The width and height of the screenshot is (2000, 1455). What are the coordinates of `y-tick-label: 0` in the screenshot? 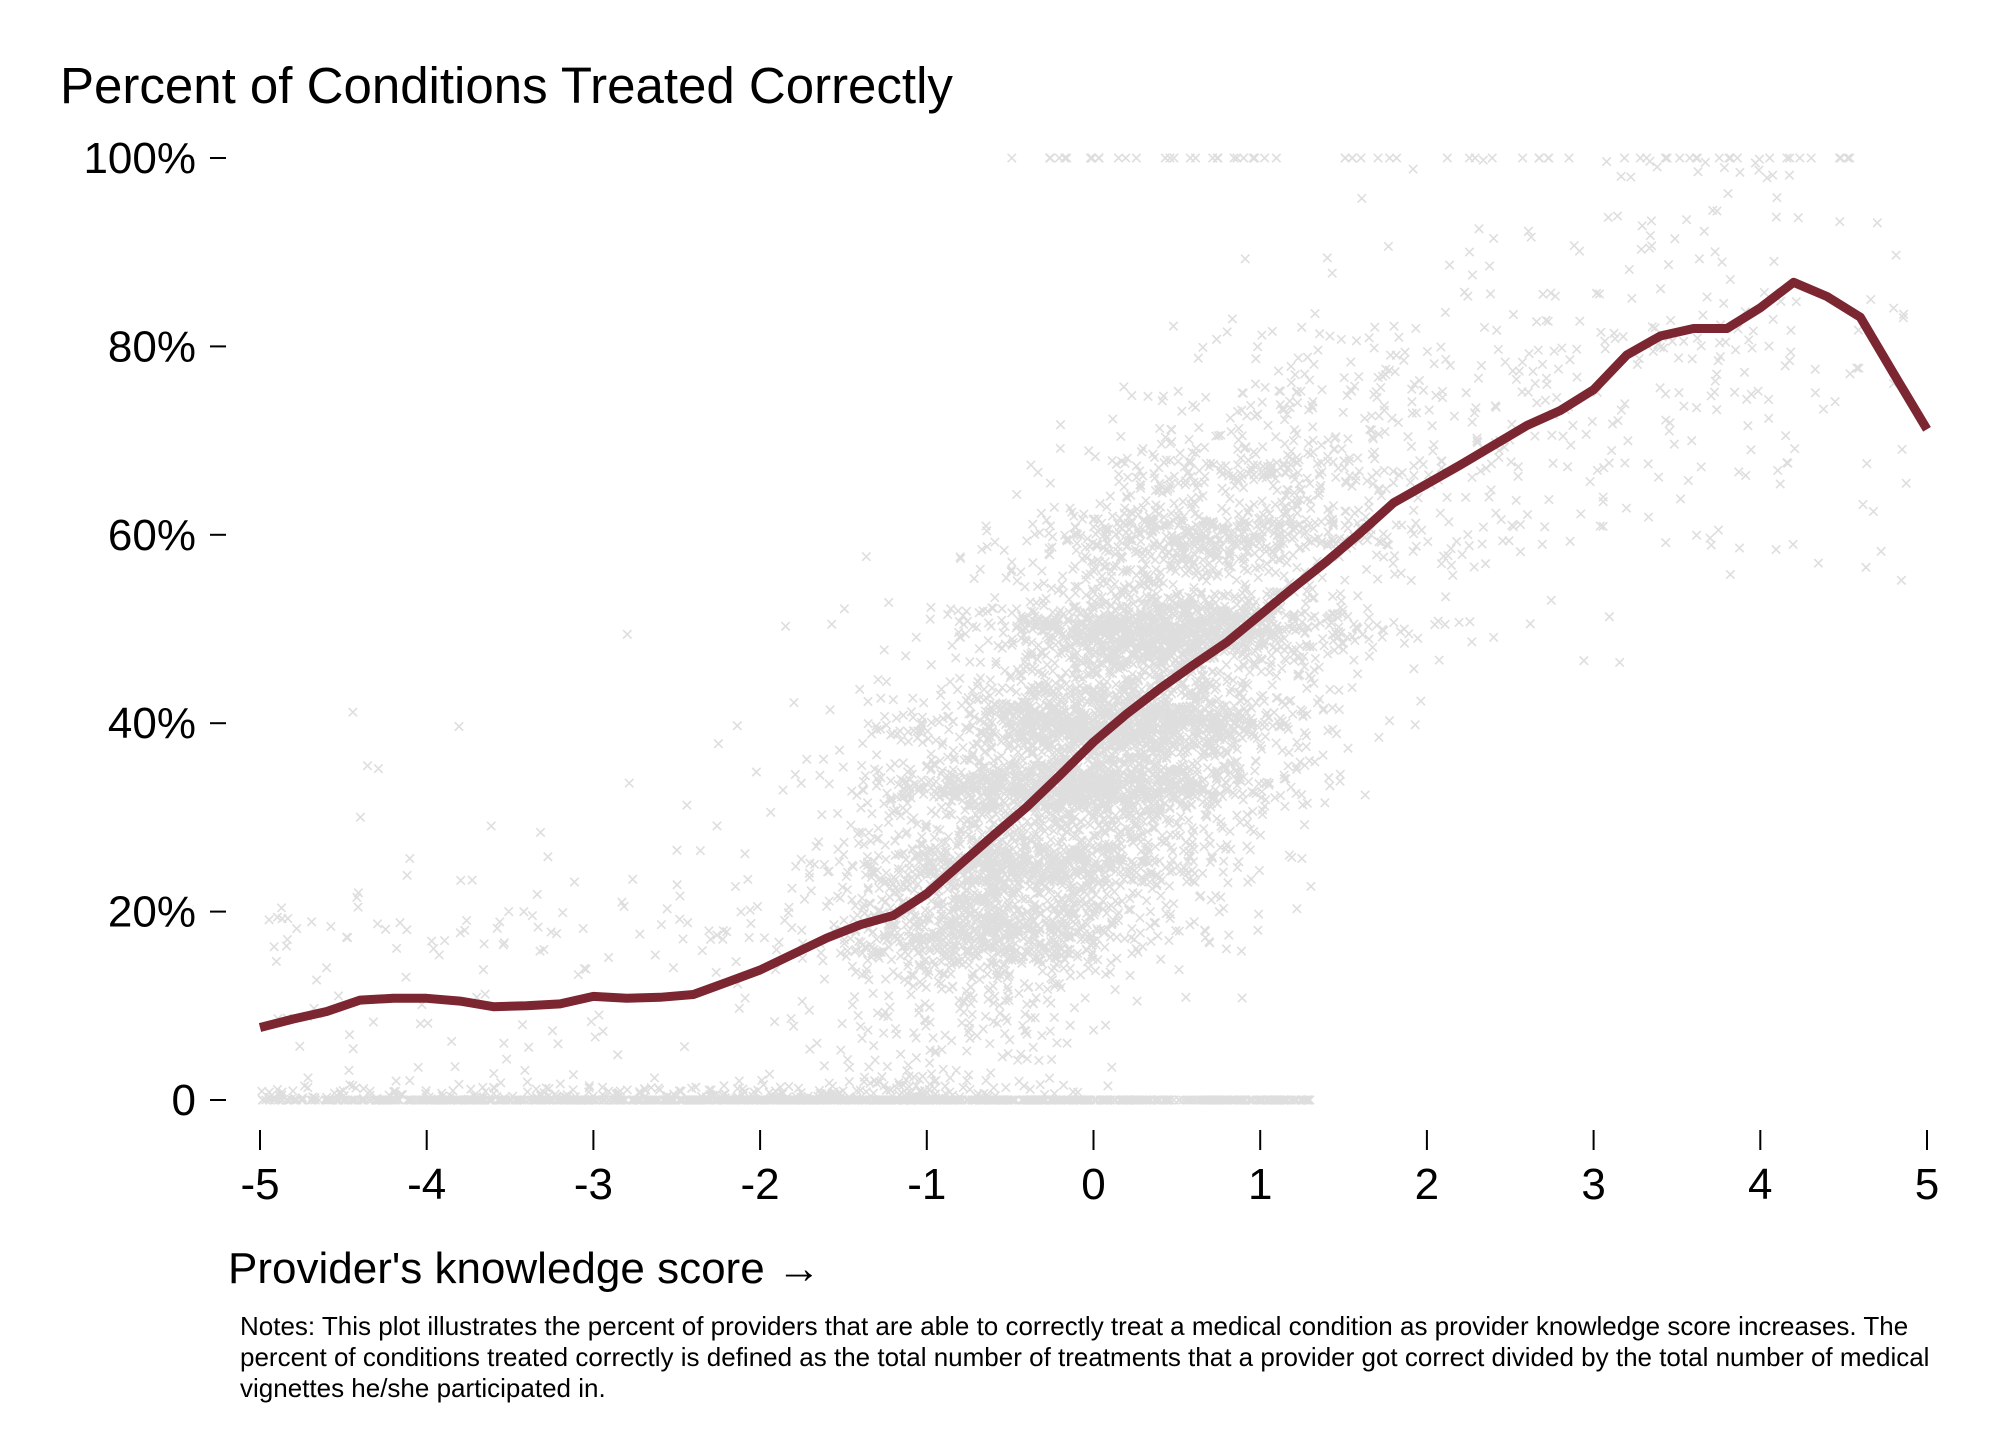 It's located at (184, 1100).